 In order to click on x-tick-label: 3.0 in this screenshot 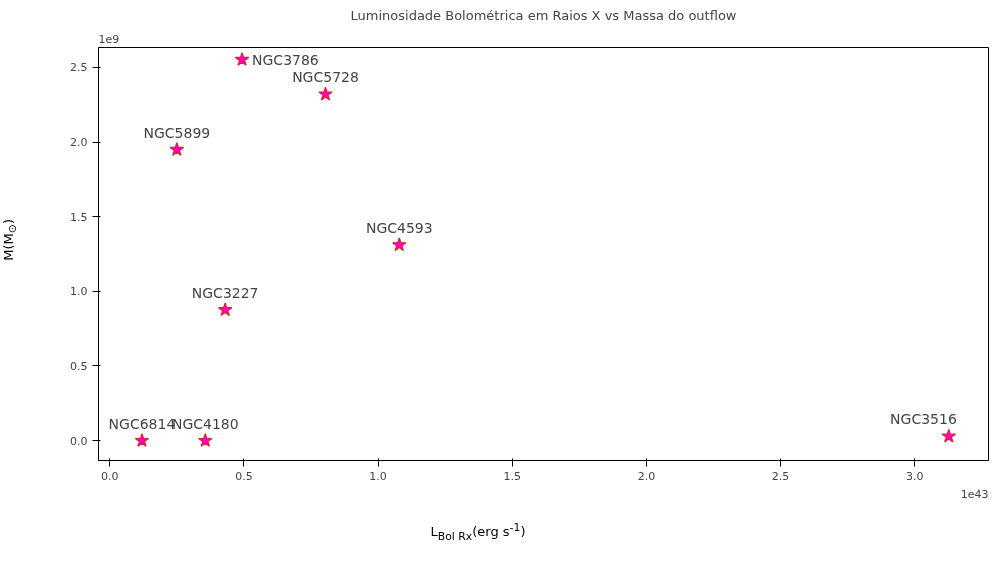, I will do `click(914, 476)`.